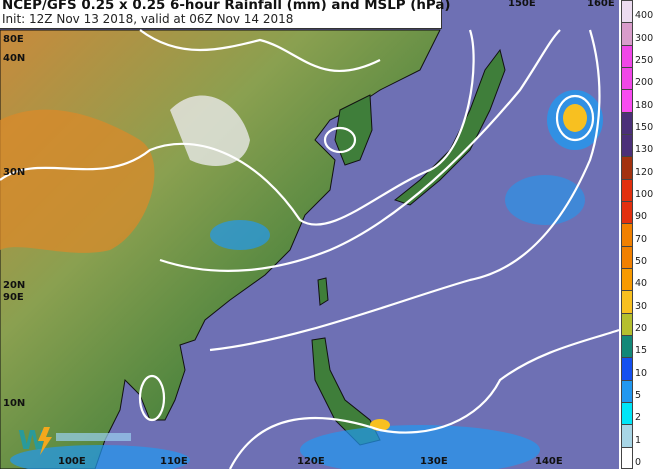 The image size is (654, 469). I want to click on colorbar-label-90: 90, so click(641, 217).